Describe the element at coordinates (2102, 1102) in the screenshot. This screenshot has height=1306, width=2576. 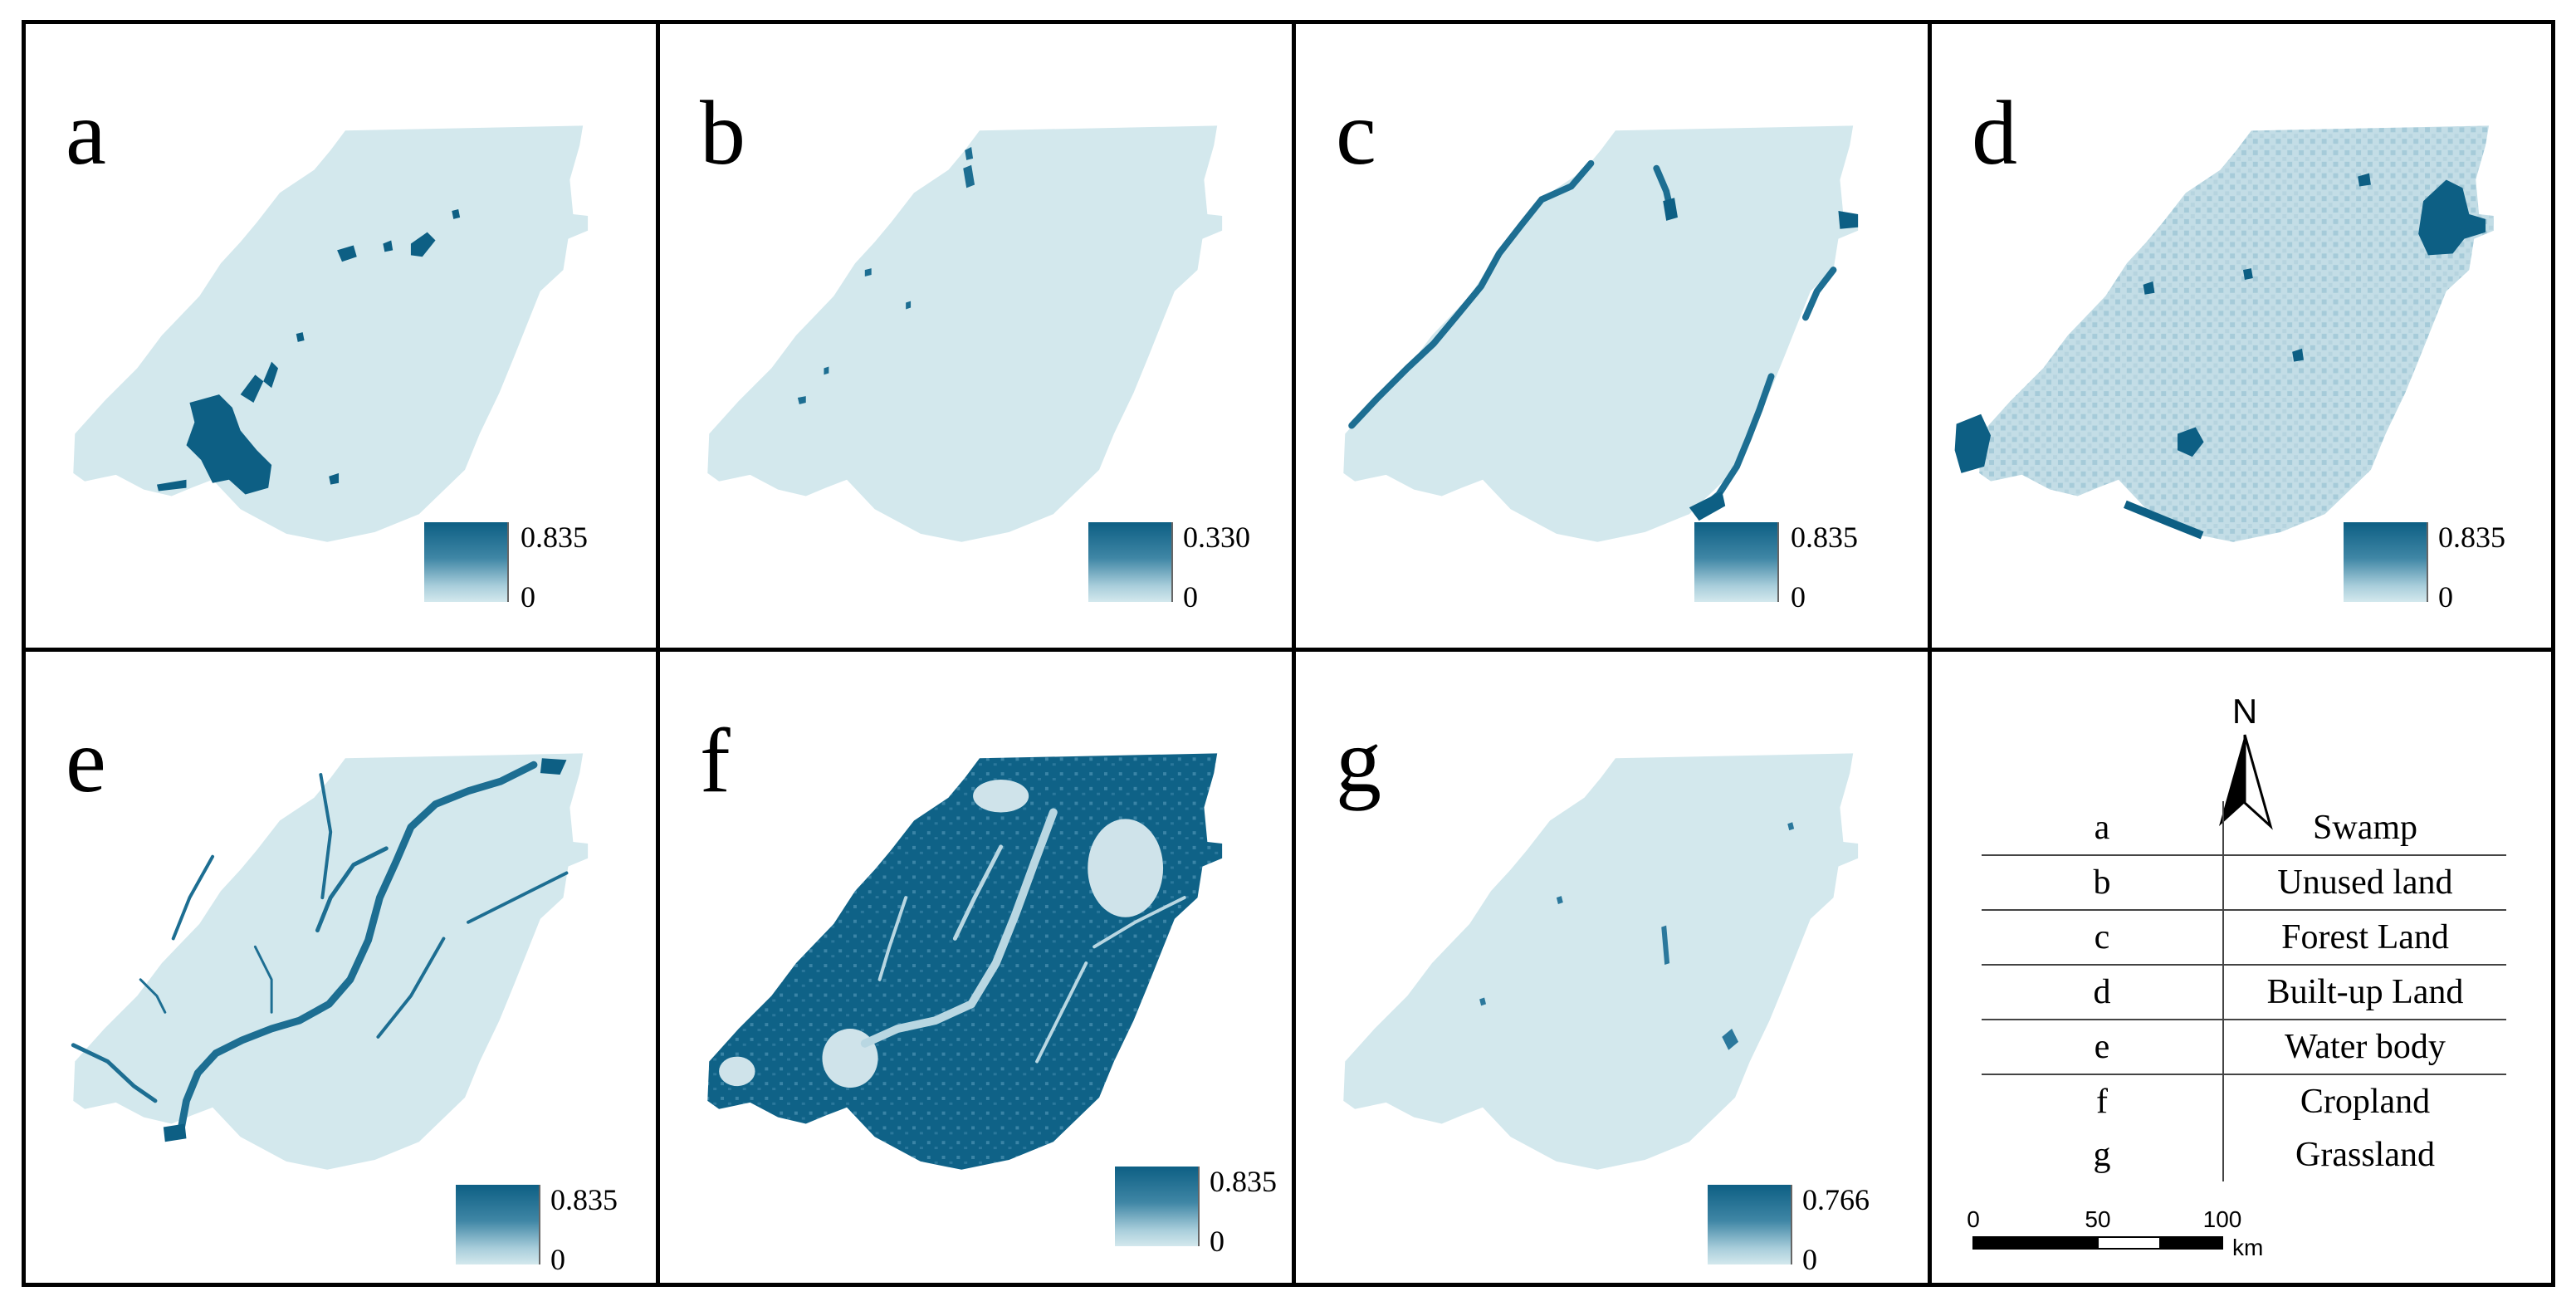
I see `legend-code: f` at that location.